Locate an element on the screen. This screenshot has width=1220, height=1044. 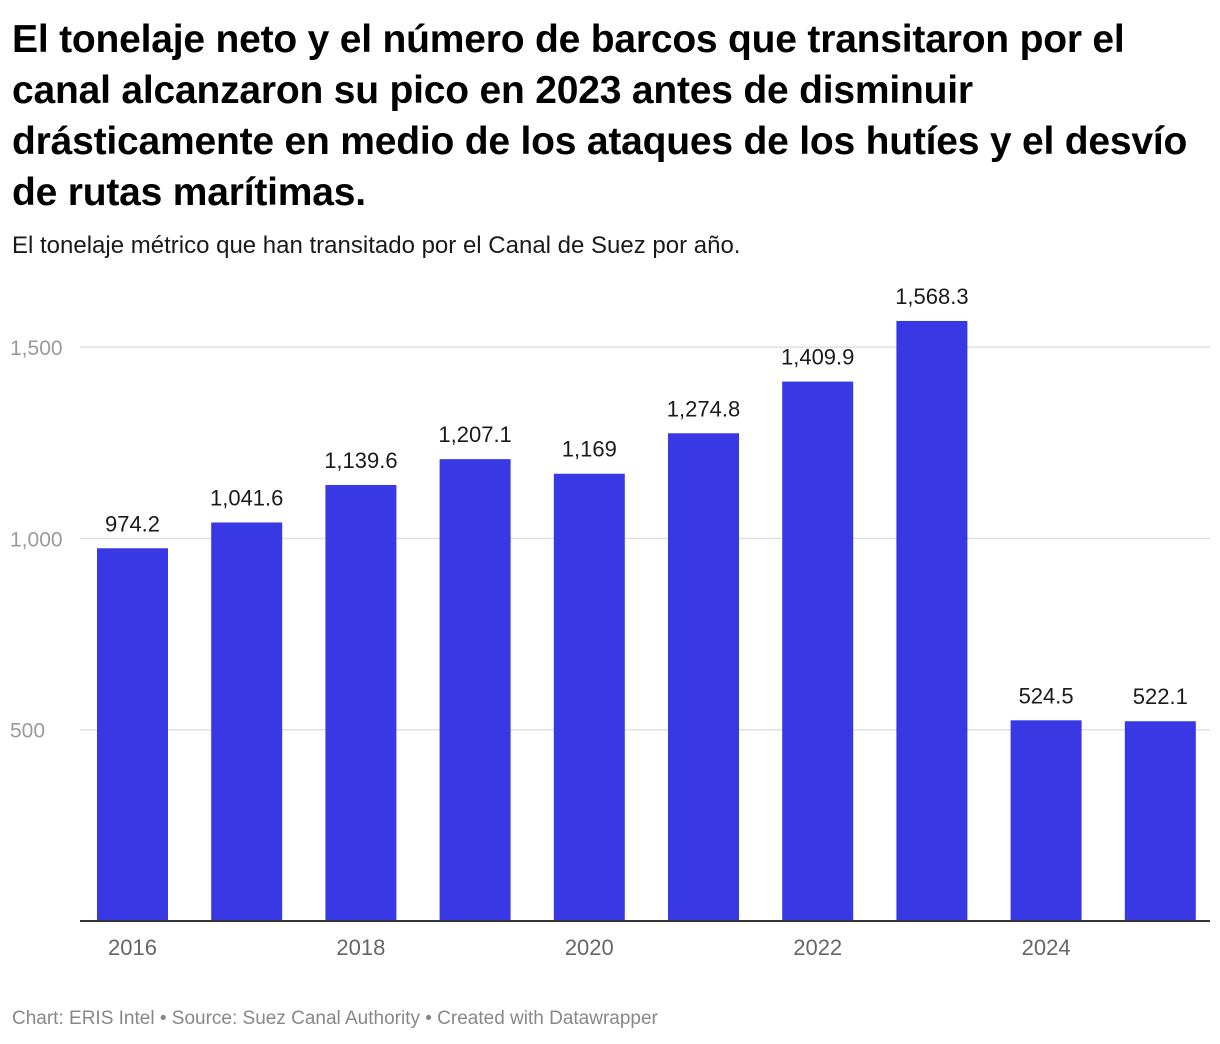
value-label-2016: 974.2 is located at coordinates (132, 523).